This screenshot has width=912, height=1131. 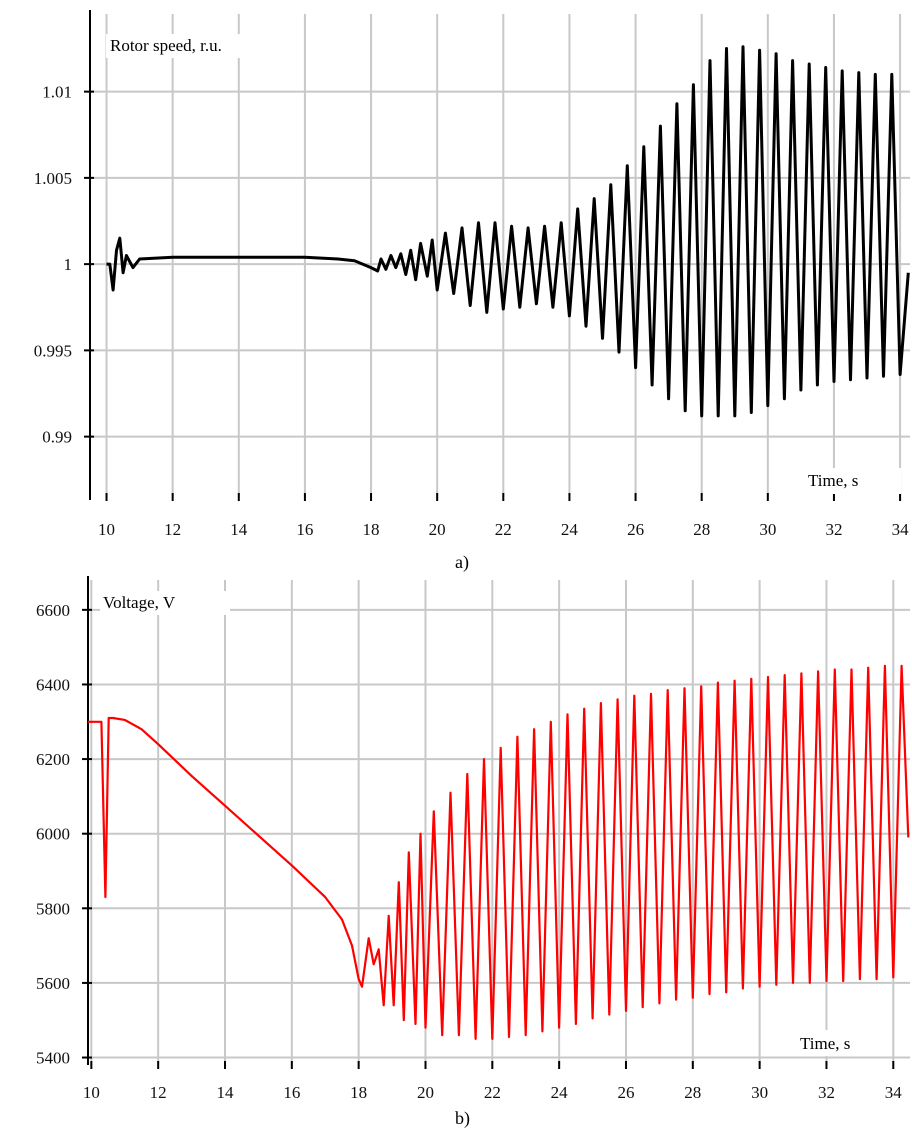 I want to click on y-tick-label: 1.005, so click(x=53, y=178).